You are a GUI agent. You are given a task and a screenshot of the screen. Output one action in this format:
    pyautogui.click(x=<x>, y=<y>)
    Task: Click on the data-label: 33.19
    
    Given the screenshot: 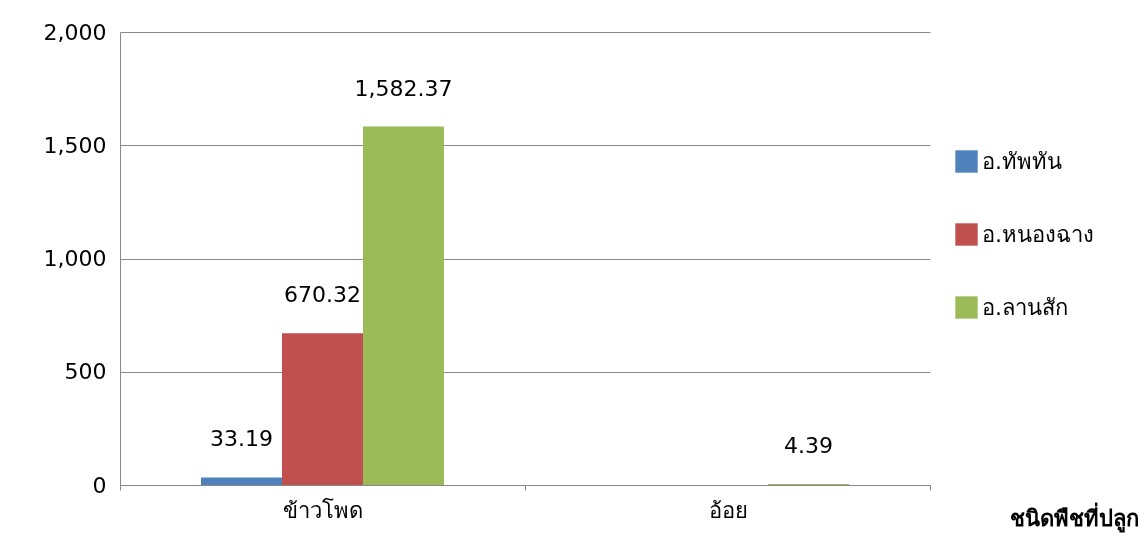 What is the action you would take?
    pyautogui.click(x=241, y=439)
    